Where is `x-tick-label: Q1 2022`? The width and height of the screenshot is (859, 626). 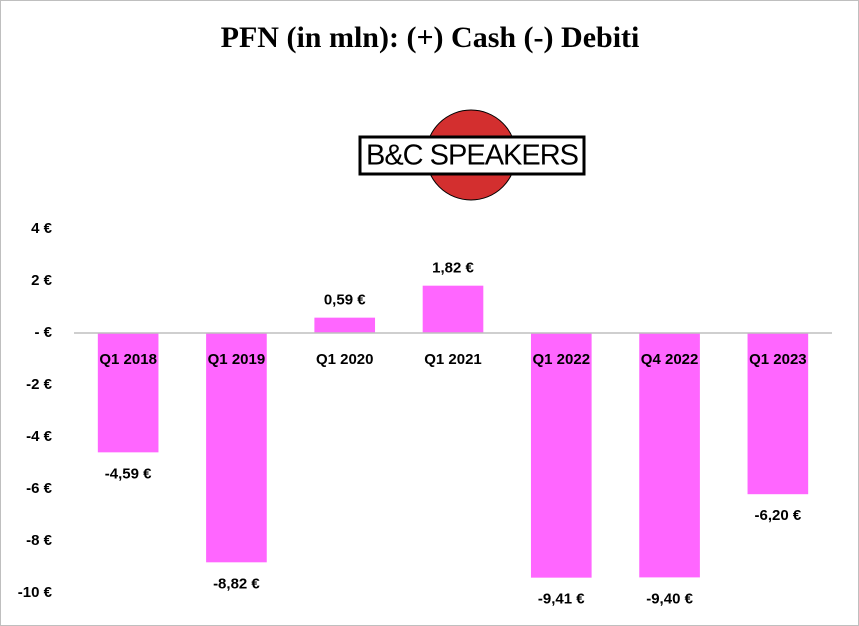
x-tick-label: Q1 2022 is located at coordinates (562, 359).